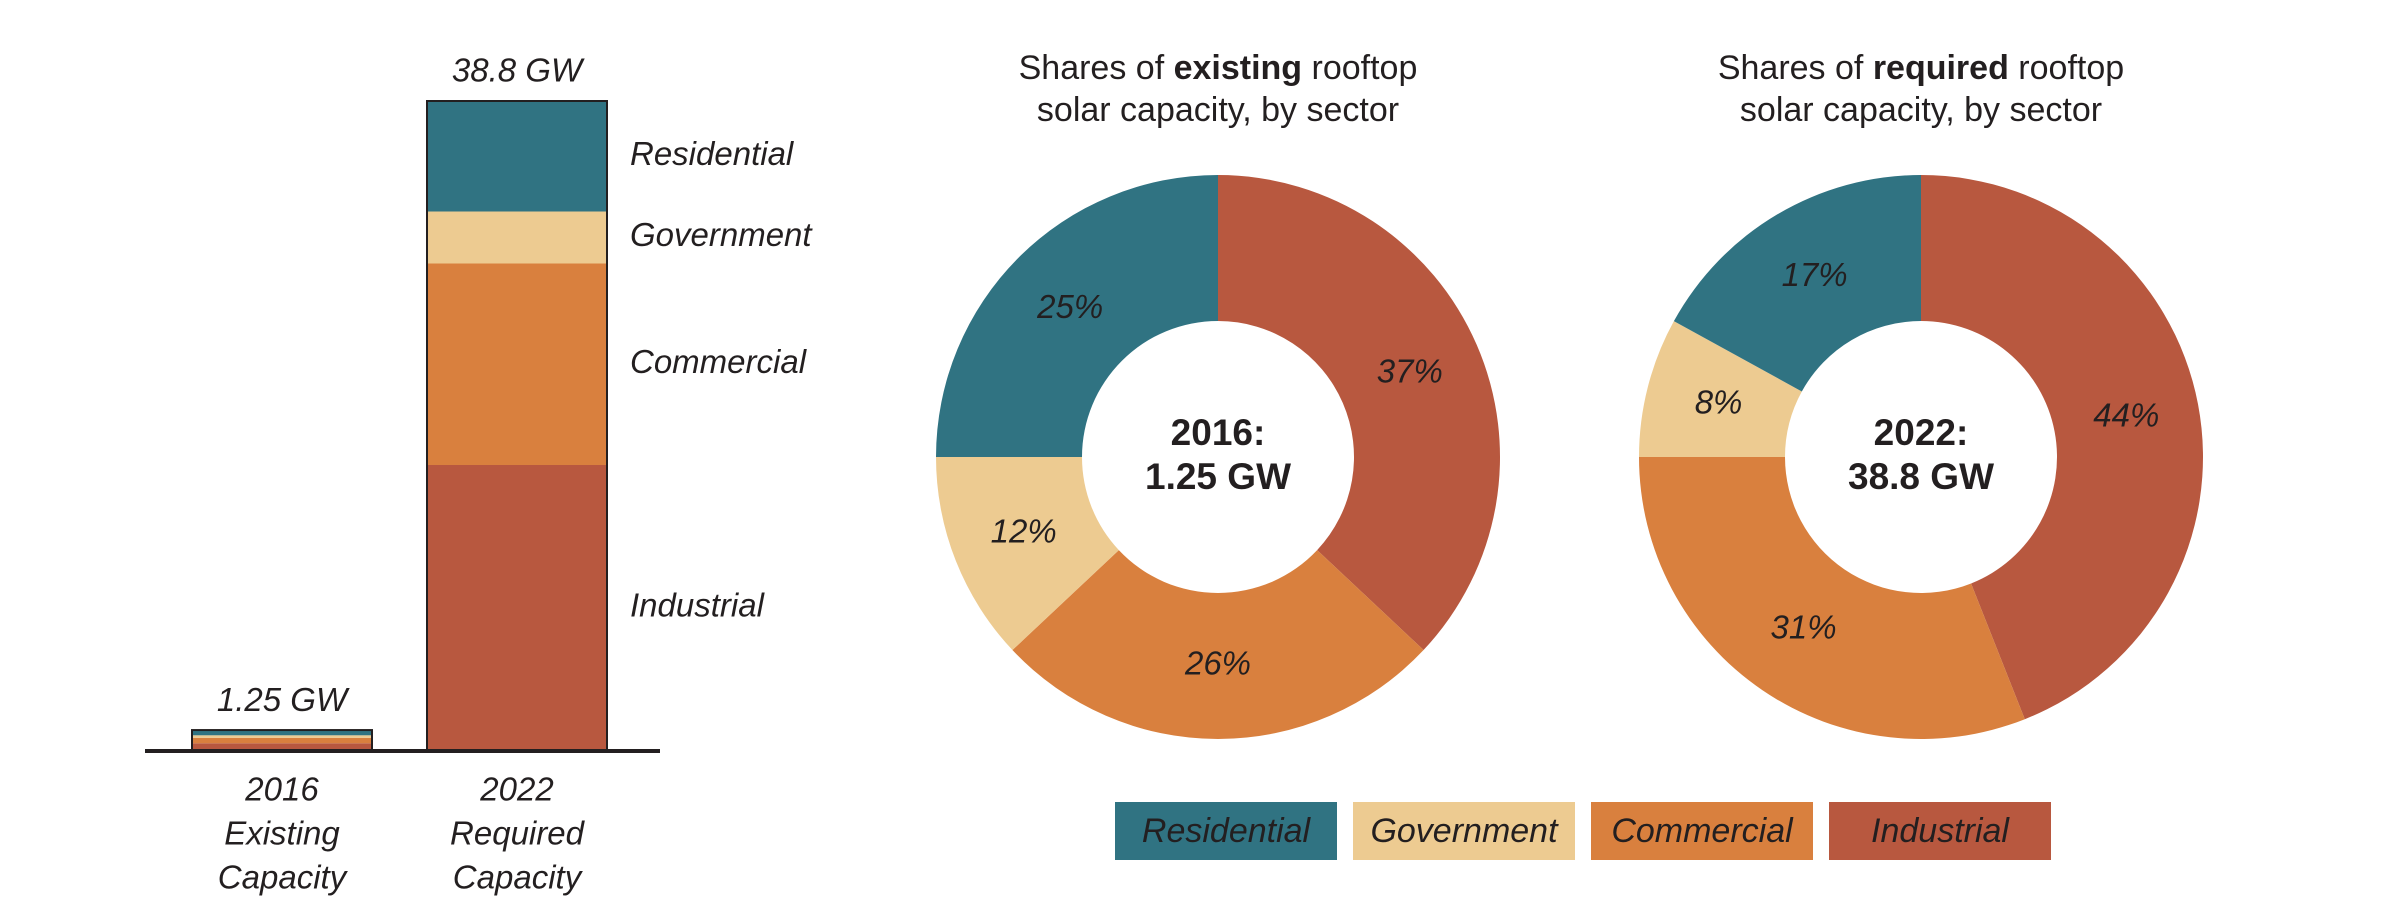 This screenshot has height=919, width=2382. Describe the element at coordinates (518, 833) in the screenshot. I see `x-tick-label: Required` at that location.